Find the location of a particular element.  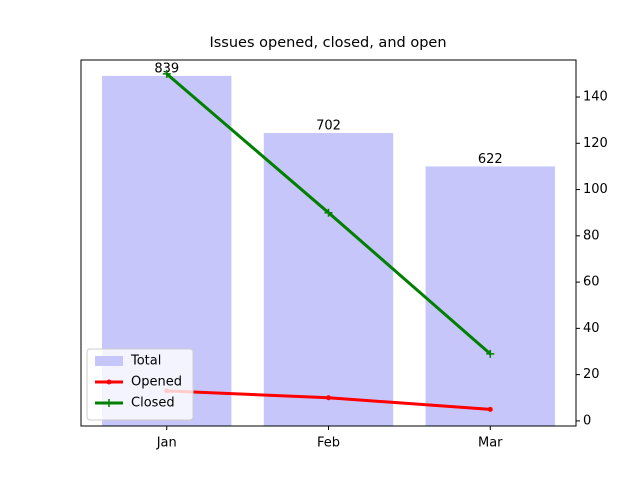

x-tick-label: Feb is located at coordinates (328, 443).